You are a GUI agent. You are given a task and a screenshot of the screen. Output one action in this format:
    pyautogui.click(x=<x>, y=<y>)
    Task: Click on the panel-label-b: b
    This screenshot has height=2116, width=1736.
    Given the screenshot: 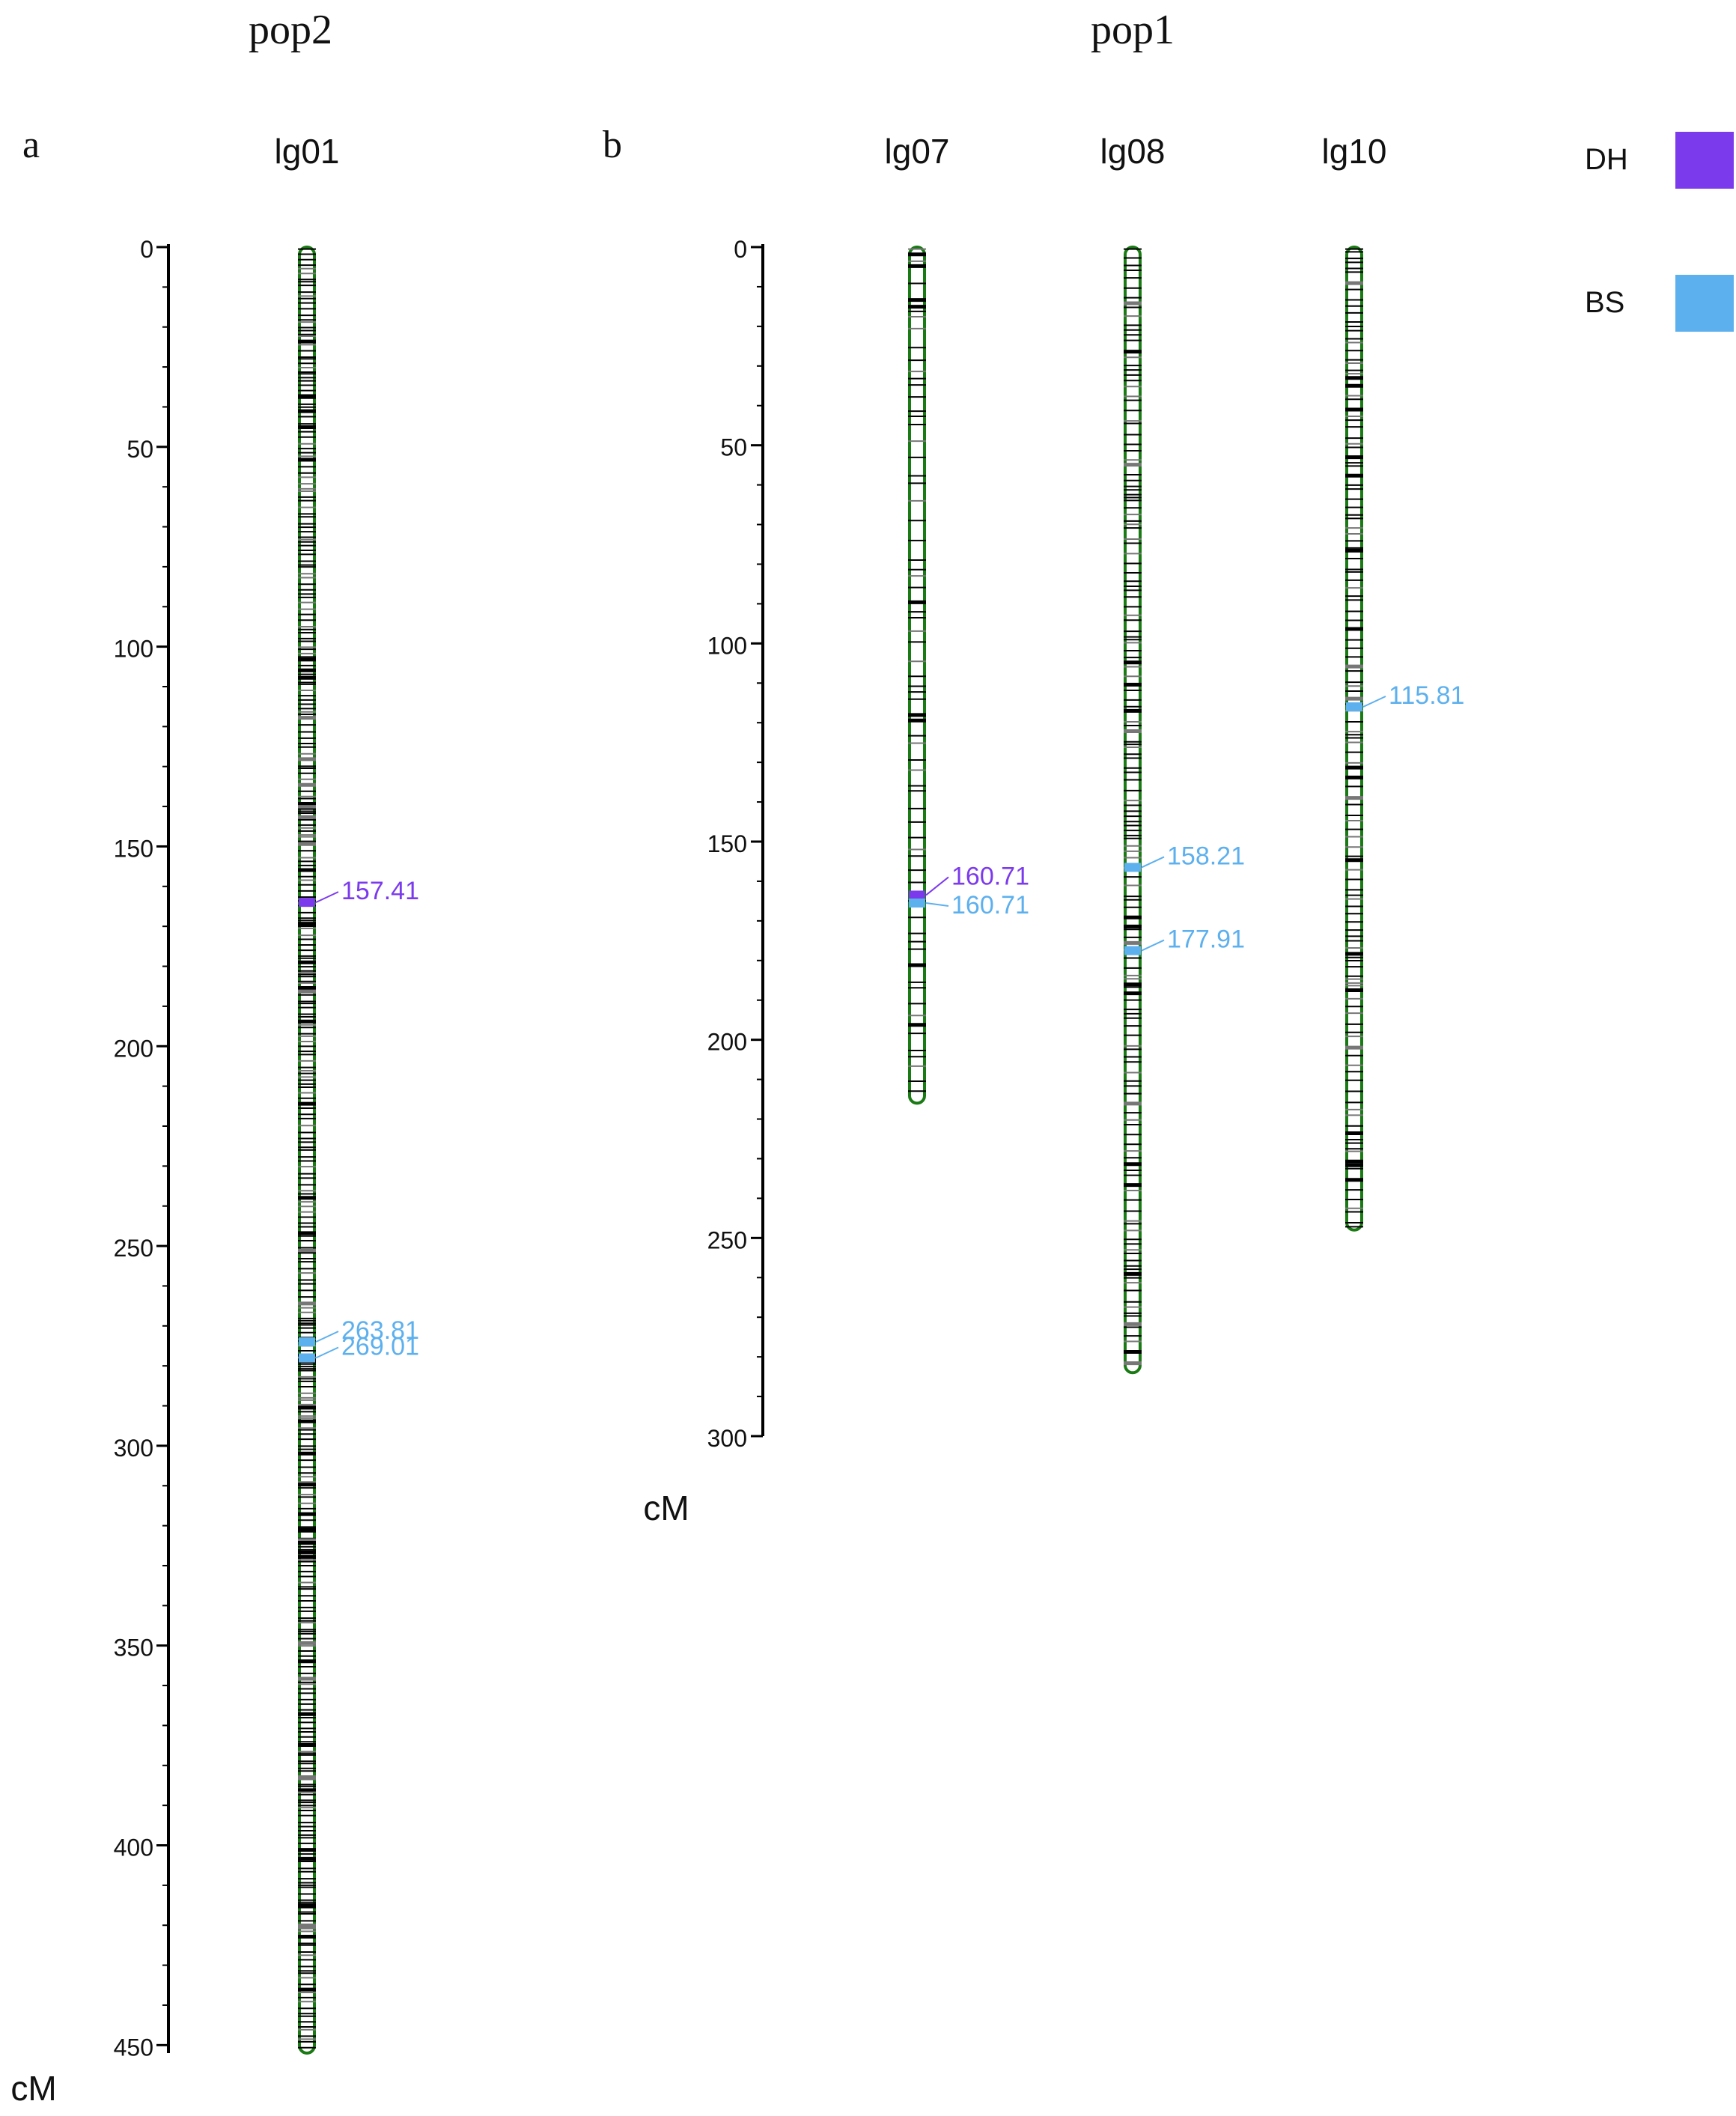 What is the action you would take?
    pyautogui.click(x=612, y=145)
    